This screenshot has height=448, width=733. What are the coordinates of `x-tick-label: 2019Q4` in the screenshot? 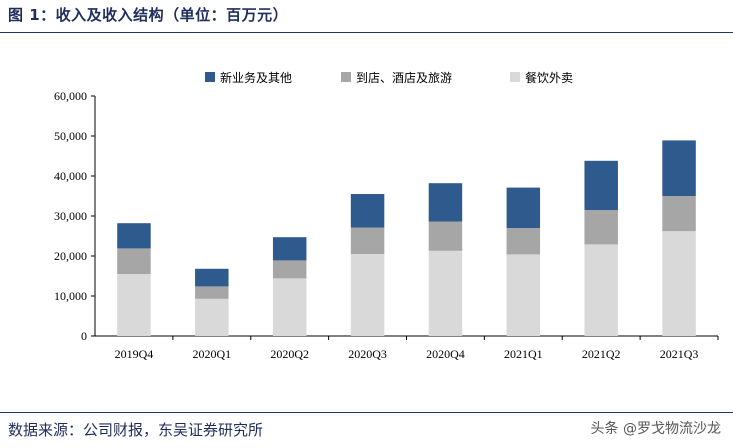 It's located at (134, 354).